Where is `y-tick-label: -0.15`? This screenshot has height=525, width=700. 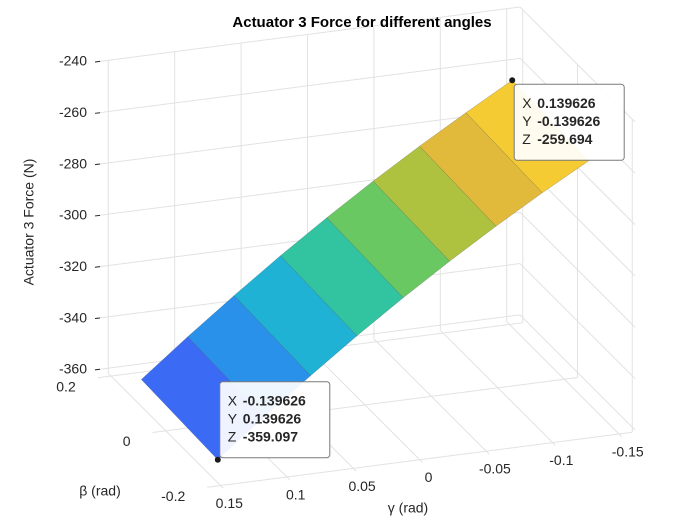 y-tick-label: -0.15 is located at coordinates (628, 451).